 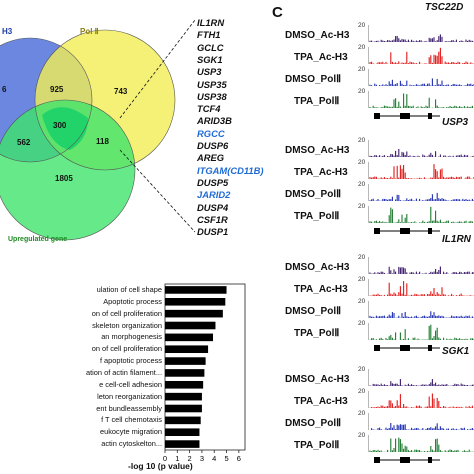 What do you see at coordinates (132, 301) in the screenshot?
I see `go-term-label: Apoptotic process` at bounding box center [132, 301].